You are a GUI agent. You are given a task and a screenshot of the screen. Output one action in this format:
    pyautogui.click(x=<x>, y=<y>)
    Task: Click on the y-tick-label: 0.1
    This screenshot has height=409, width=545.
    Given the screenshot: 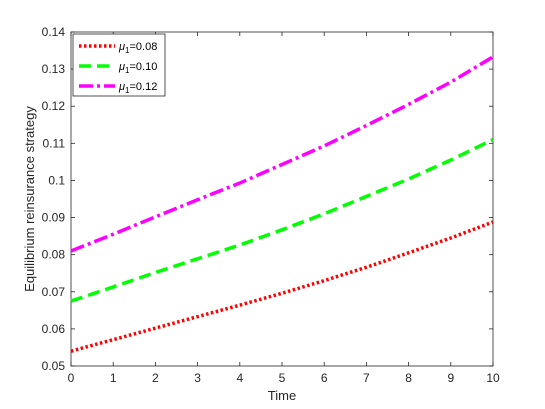 What is the action you would take?
    pyautogui.click(x=56, y=180)
    